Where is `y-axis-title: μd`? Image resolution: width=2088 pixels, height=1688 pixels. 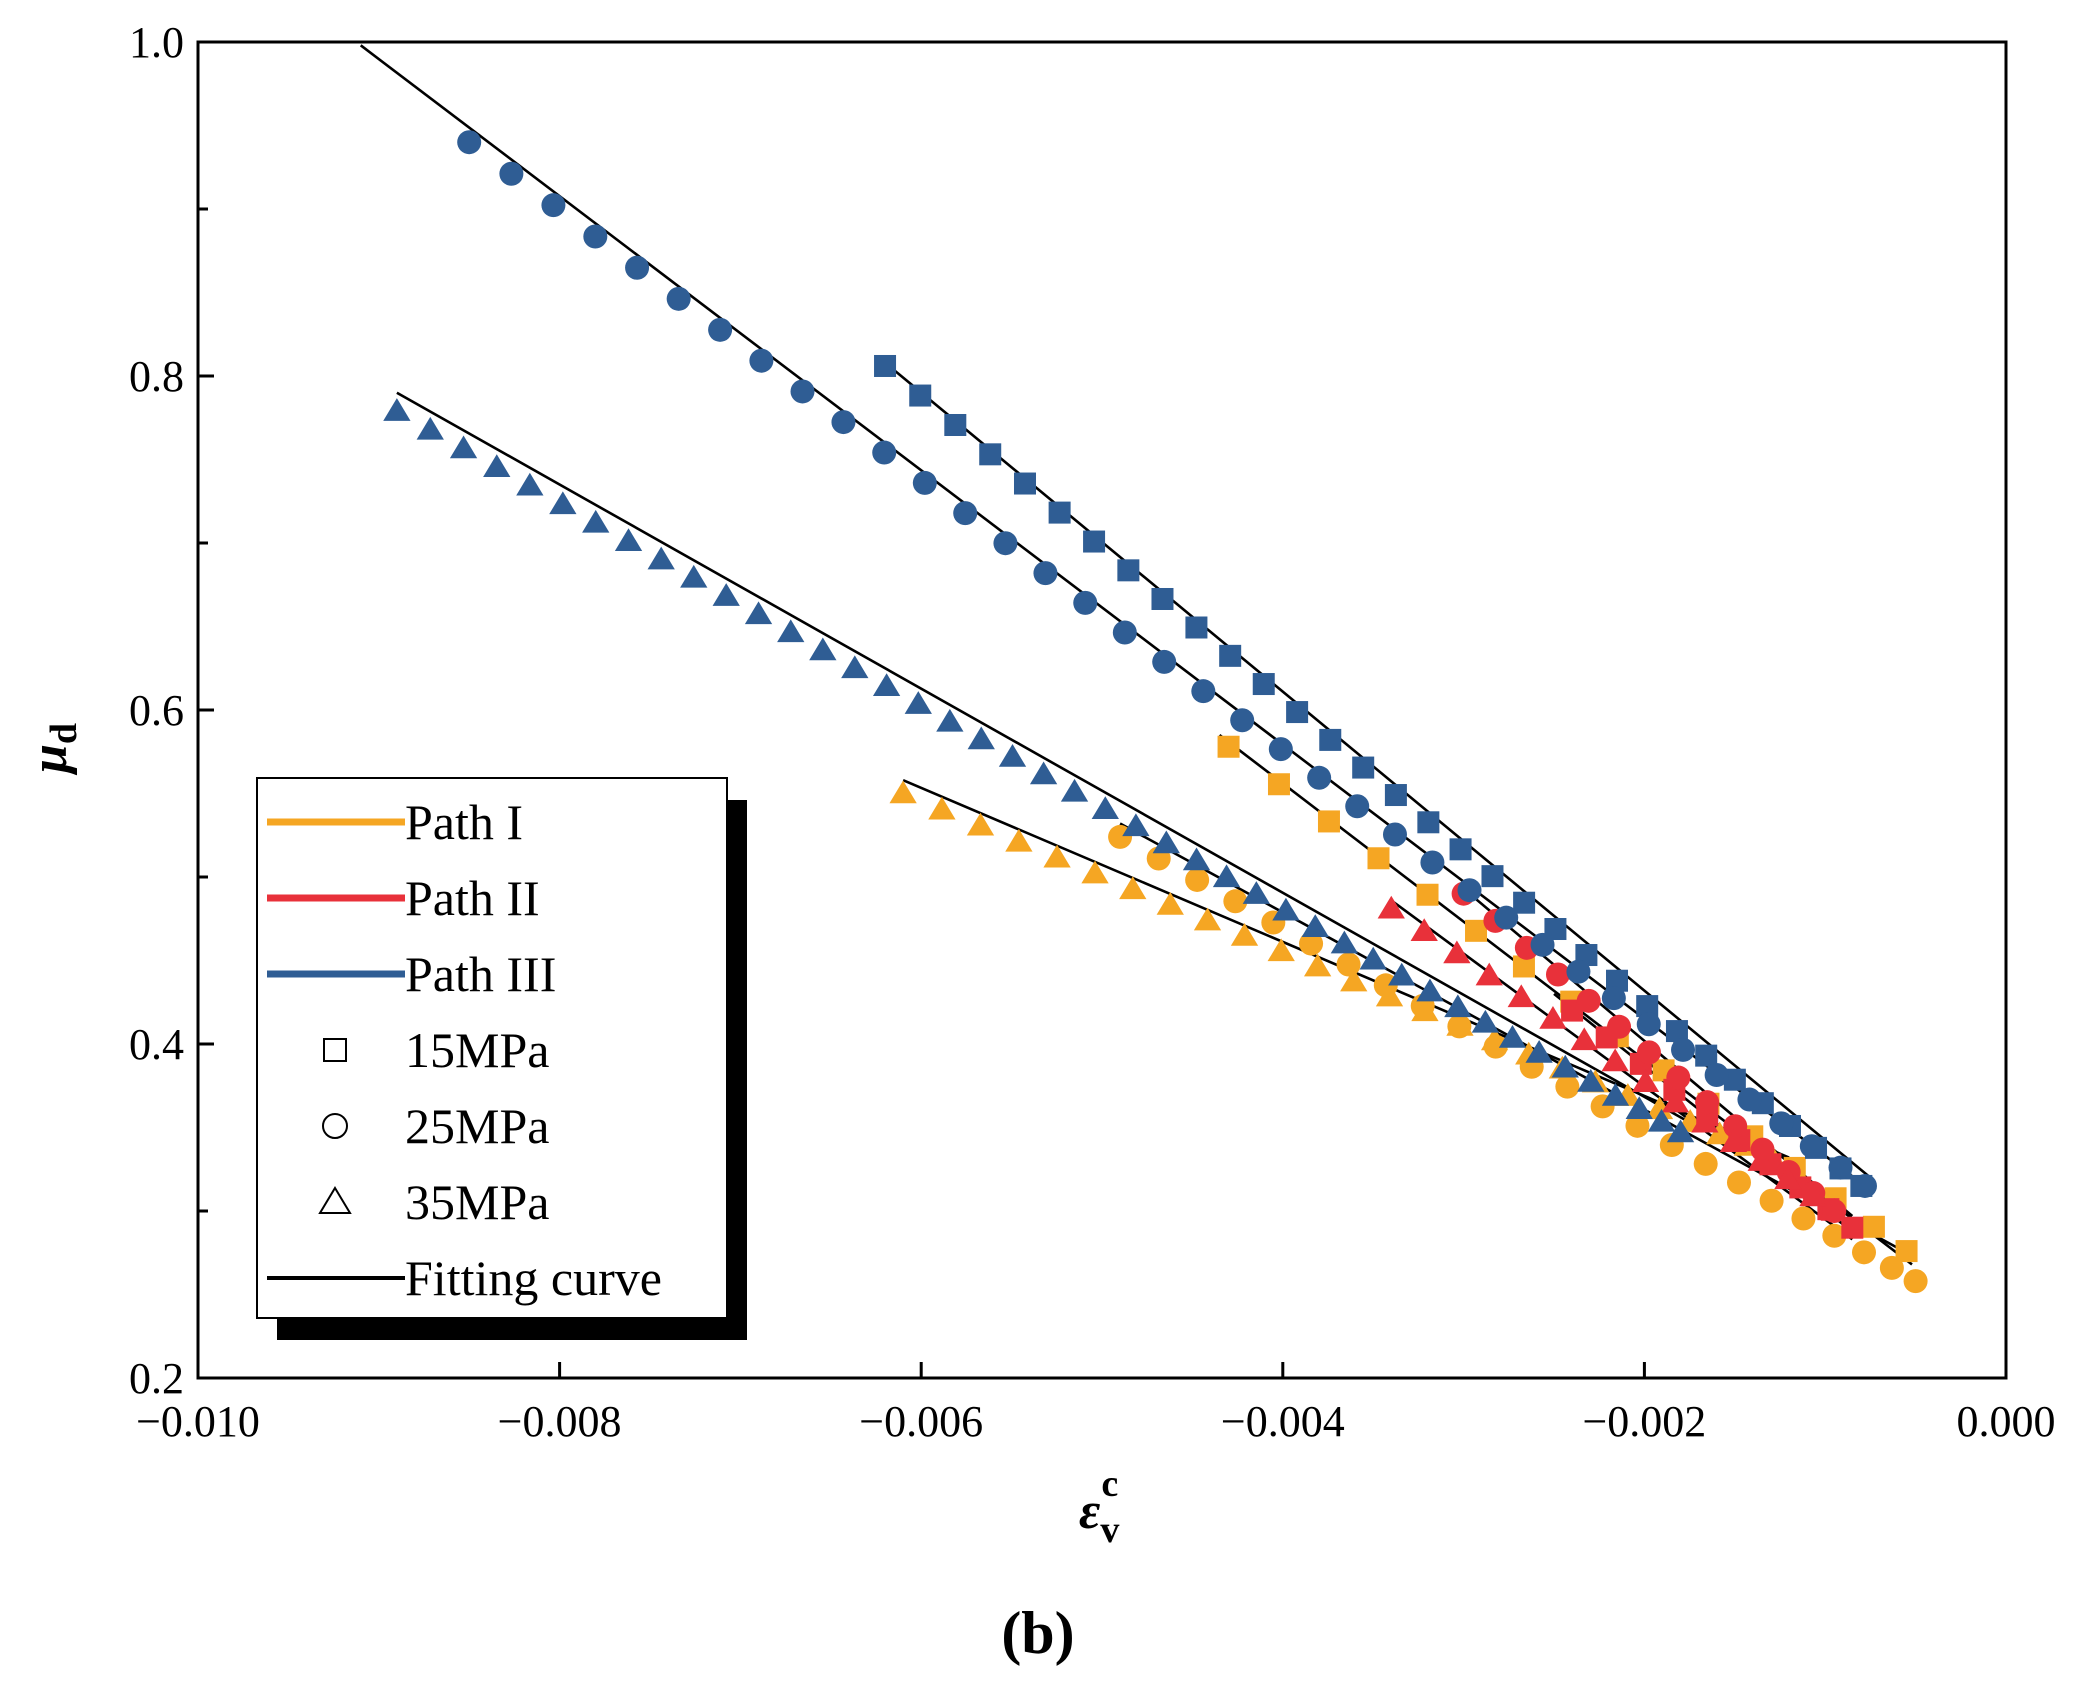
y-axis-title: μd is located at coordinates (53, 749).